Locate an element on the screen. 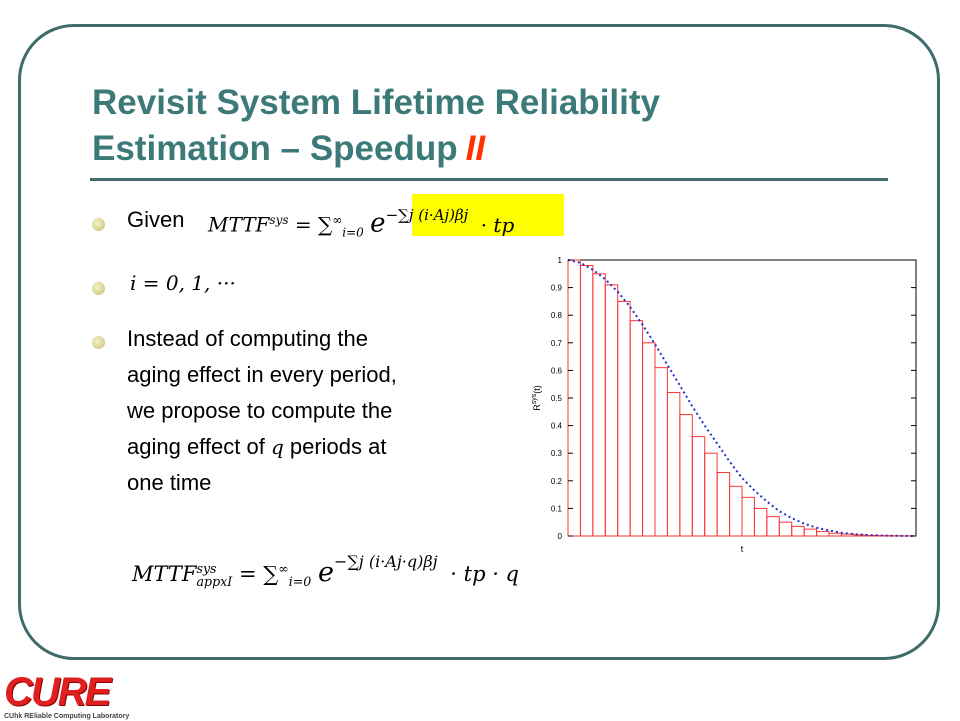  bullet-given: Given is located at coordinates (155, 220).